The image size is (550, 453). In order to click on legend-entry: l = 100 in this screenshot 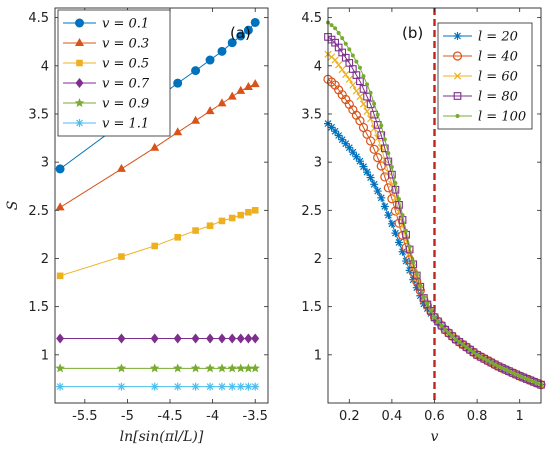, I will do `click(484, 117)`.